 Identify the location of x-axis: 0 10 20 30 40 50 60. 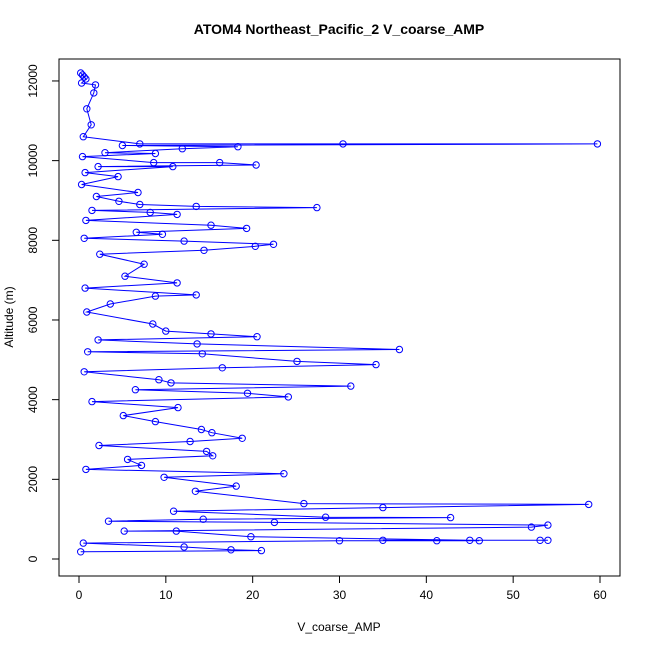
(341, 588).